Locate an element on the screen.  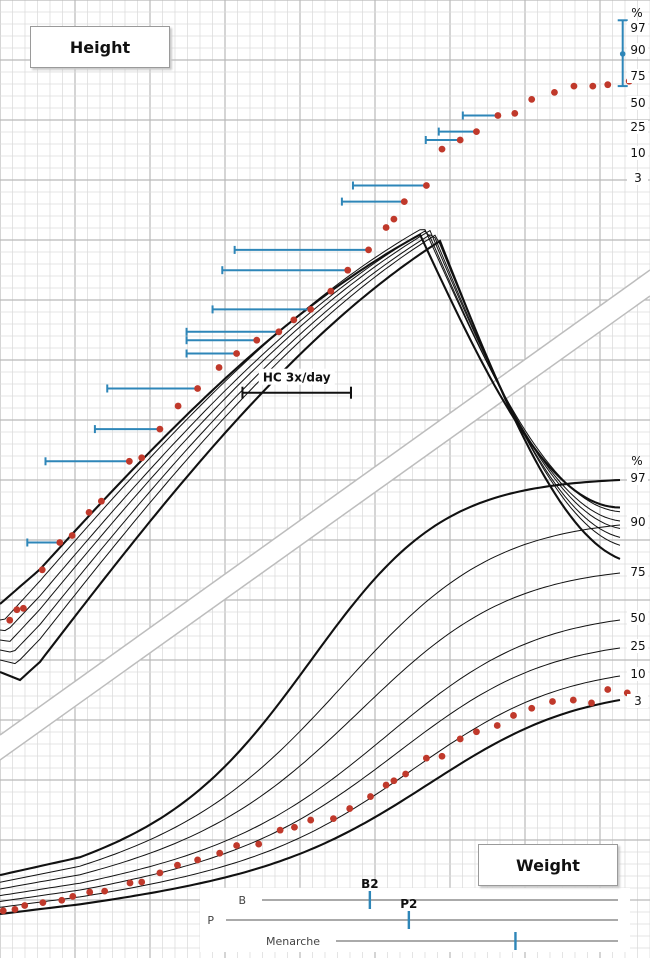
height-centile-label-25: 25 is located at coordinates (637, 127).